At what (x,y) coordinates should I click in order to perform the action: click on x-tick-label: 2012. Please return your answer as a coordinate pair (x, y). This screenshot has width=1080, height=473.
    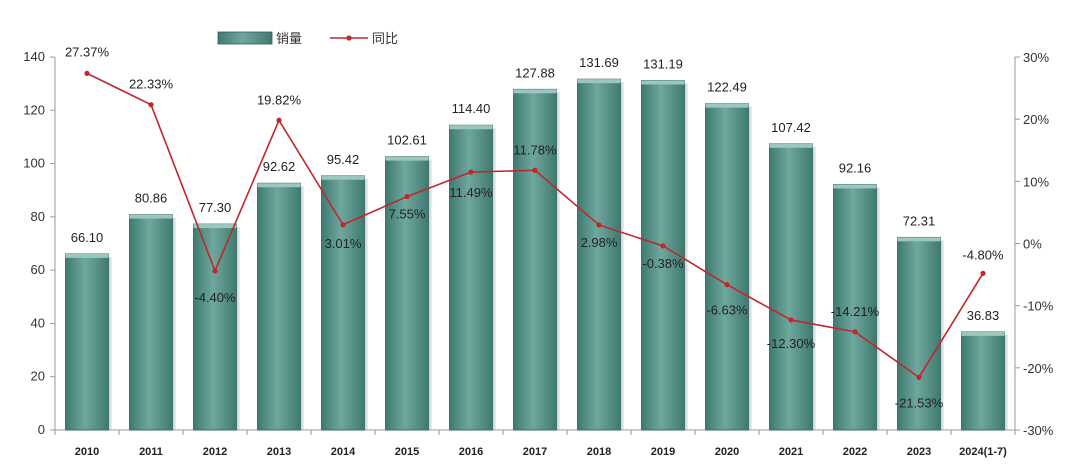
    Looking at the image, I should click on (215, 452).